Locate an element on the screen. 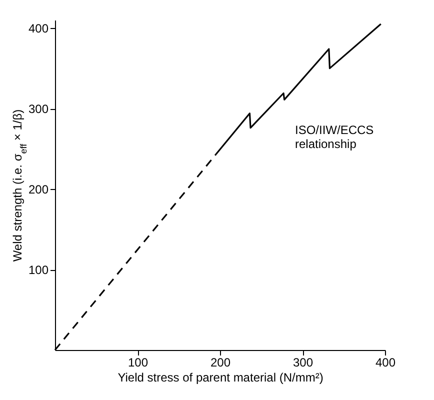 The image size is (434, 400). y-tick-label: 200 is located at coordinates (38, 189).